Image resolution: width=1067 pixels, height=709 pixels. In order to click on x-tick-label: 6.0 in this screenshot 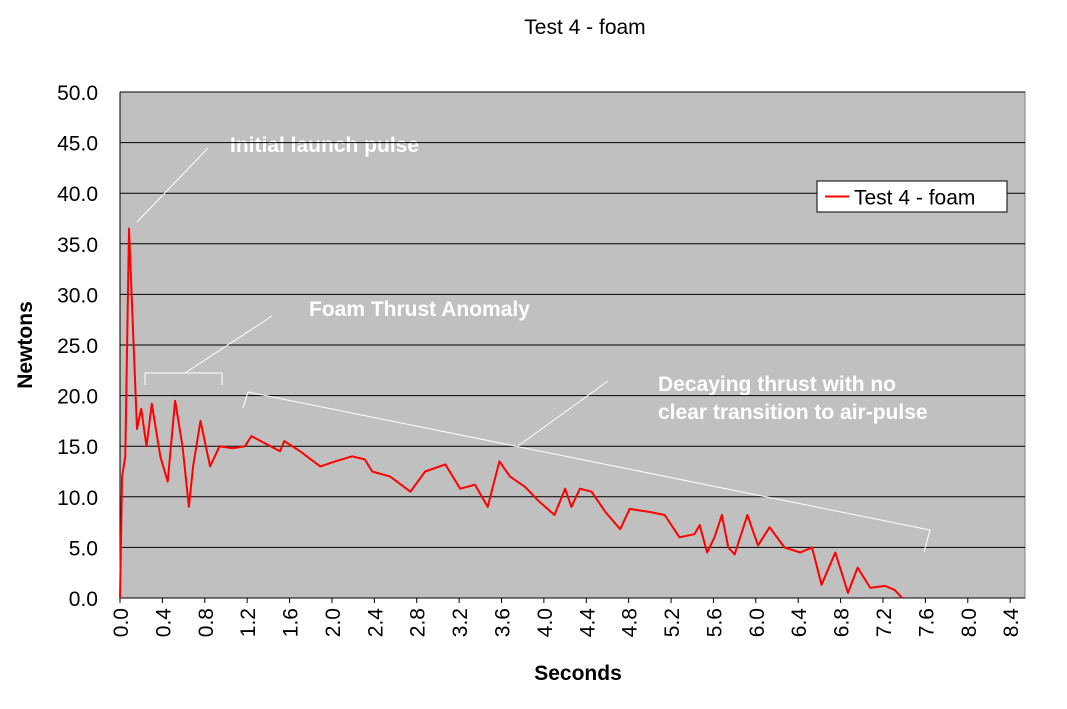, I will do `click(757, 622)`.